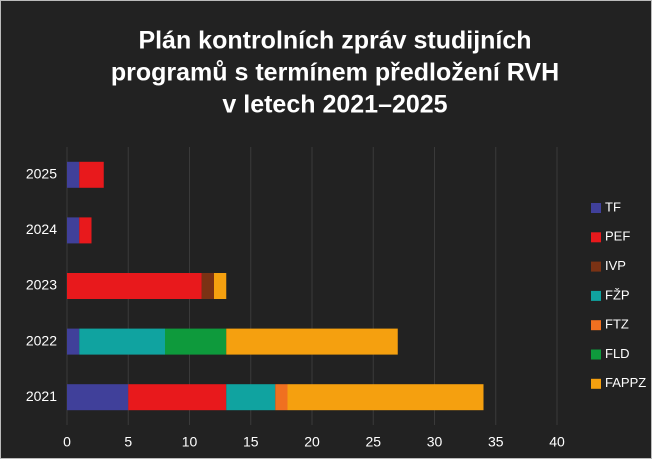 Image resolution: width=652 pixels, height=459 pixels. I want to click on y-tick-label: 2024, so click(41, 229).